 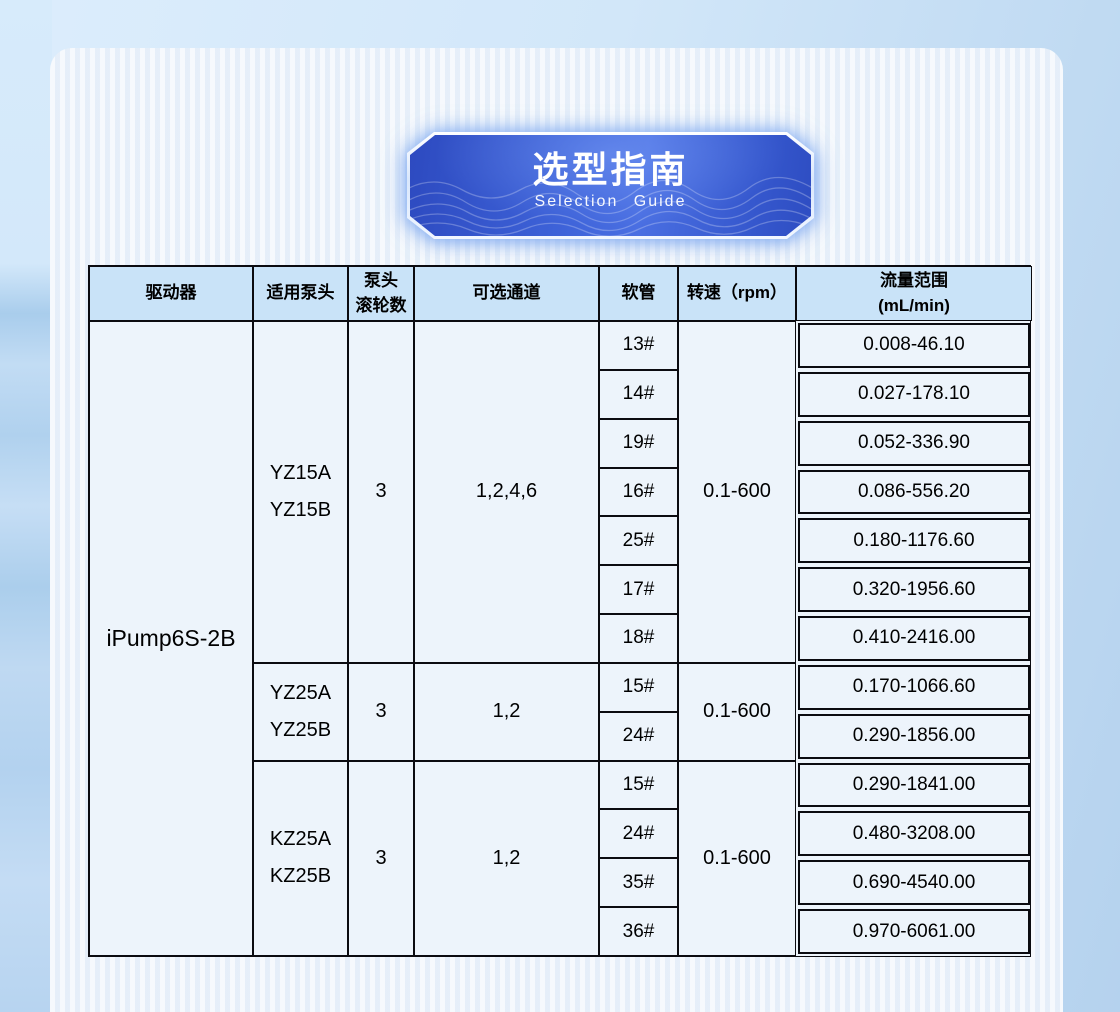 What do you see at coordinates (914, 443) in the screenshot?
I see `flow-range-cell: 0.052-336.90` at bounding box center [914, 443].